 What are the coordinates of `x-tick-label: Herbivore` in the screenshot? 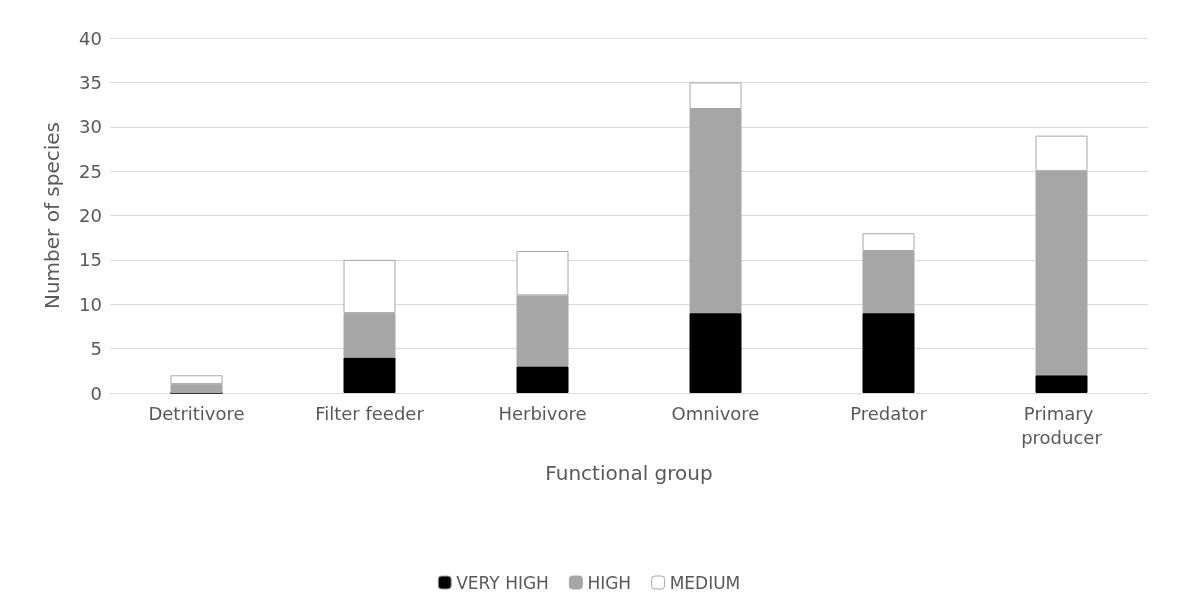 It's located at (542, 413).